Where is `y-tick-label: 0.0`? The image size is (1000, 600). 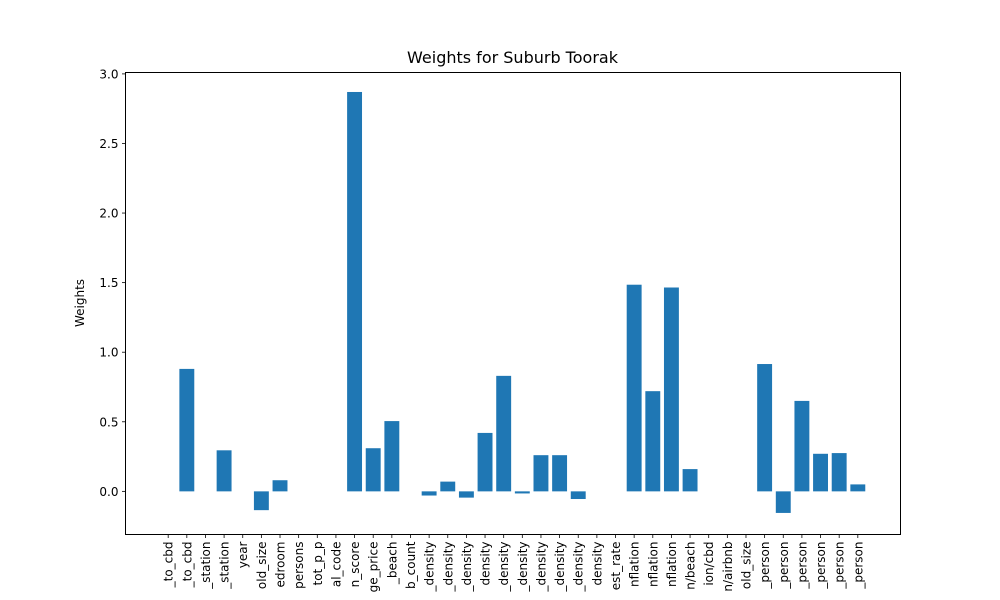
y-tick-label: 0.0 is located at coordinates (108, 492).